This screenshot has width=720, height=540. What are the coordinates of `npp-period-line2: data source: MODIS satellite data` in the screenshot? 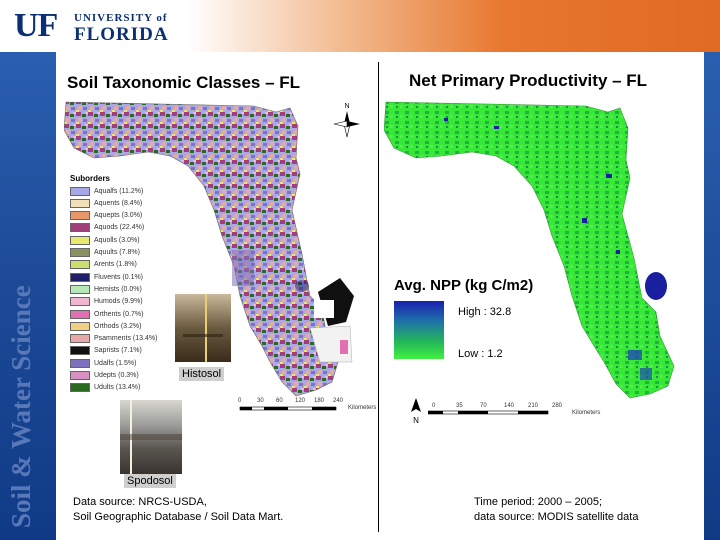 It's located at (556, 517).